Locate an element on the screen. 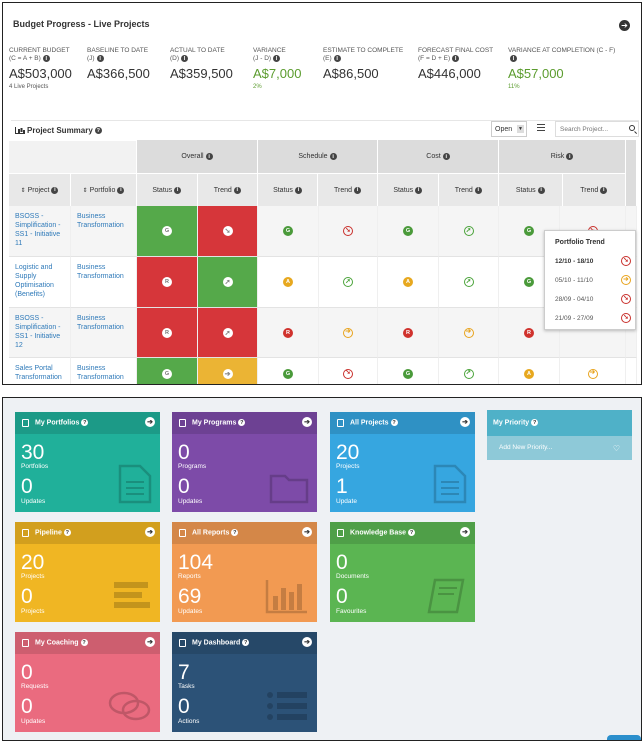  budget-title: Budget Progress - Live Projects is located at coordinates (81, 24).